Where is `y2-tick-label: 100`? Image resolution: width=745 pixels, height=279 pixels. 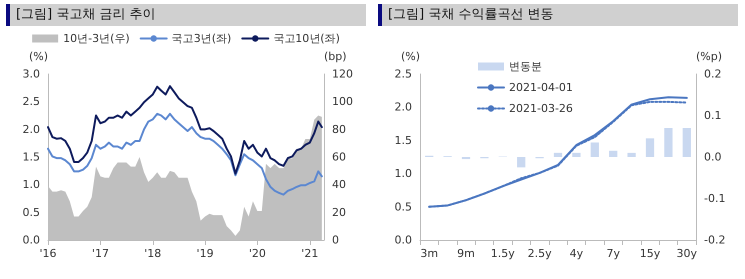
y2-tick-label: 100 is located at coordinates (342, 101).